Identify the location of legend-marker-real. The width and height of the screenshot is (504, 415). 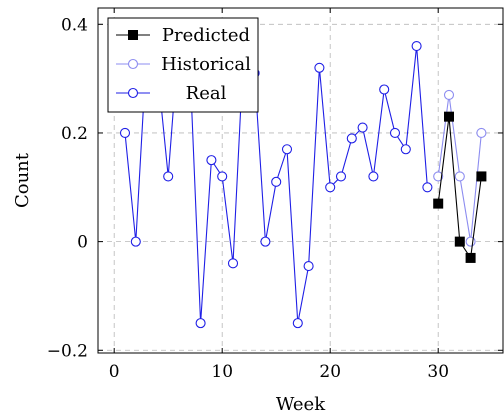
(133, 93).